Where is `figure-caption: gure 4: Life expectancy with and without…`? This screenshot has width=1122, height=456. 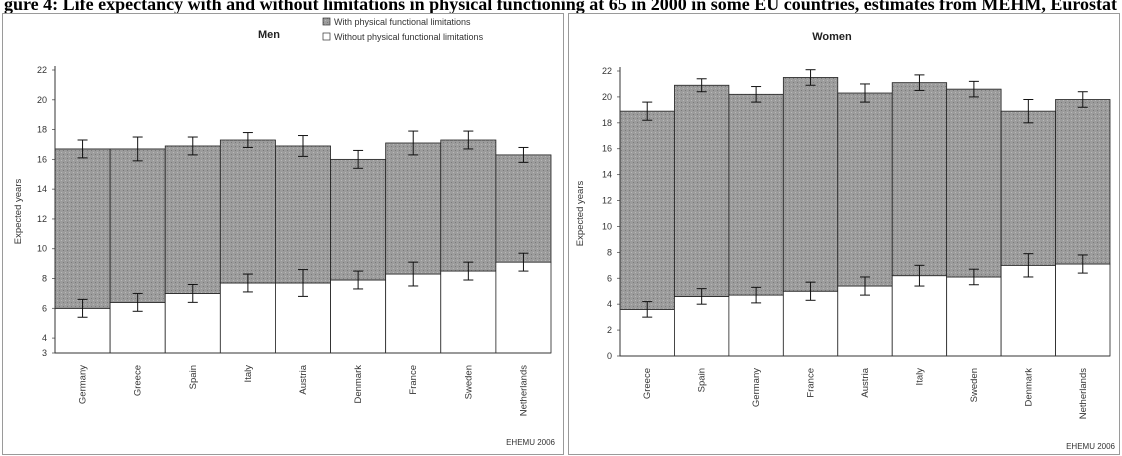 figure-caption: gure 4: Life expectancy with and without… is located at coordinates (563, 7).